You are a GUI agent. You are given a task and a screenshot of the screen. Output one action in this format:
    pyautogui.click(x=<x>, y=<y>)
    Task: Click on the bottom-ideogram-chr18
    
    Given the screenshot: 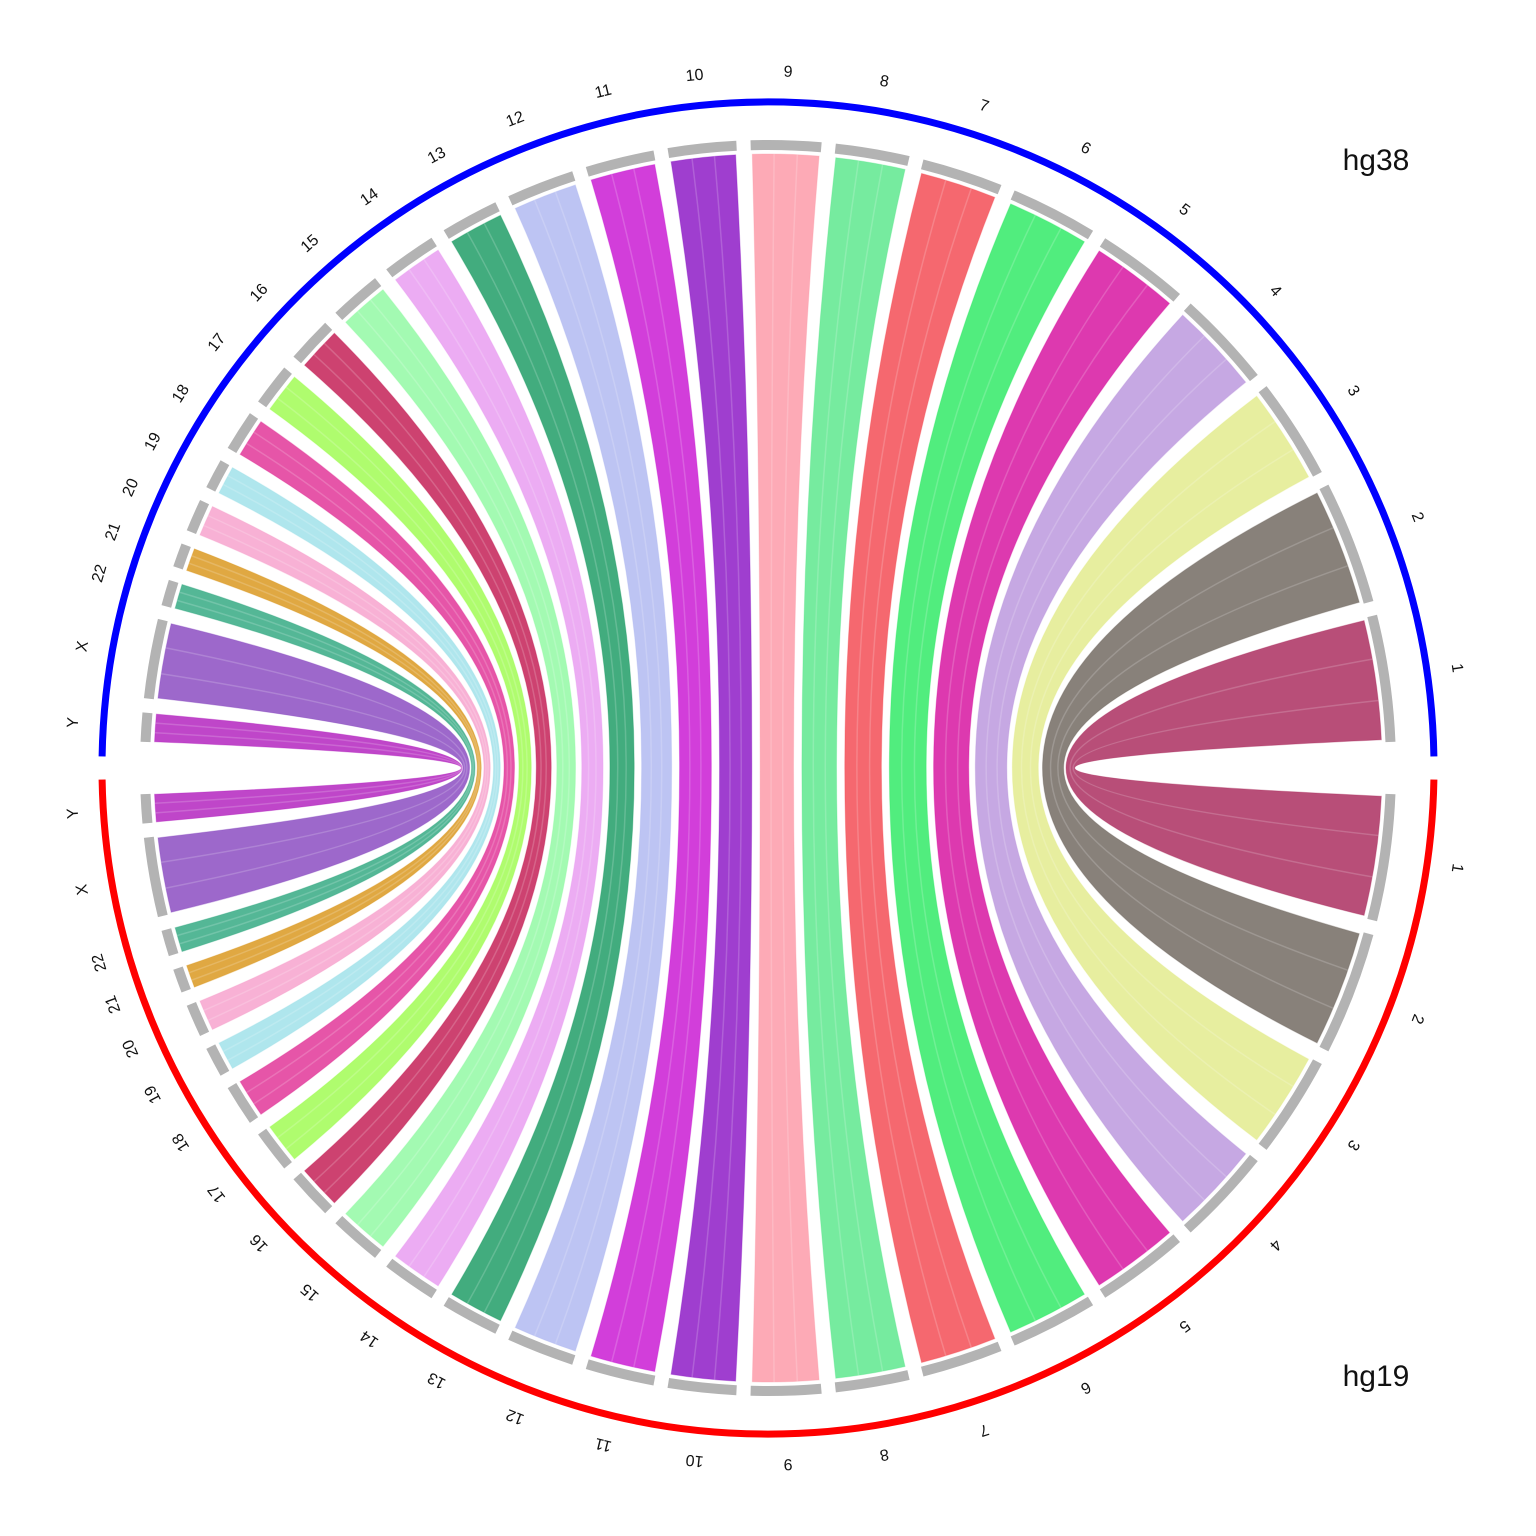 What is the action you would take?
    pyautogui.click(x=243, y=1102)
    